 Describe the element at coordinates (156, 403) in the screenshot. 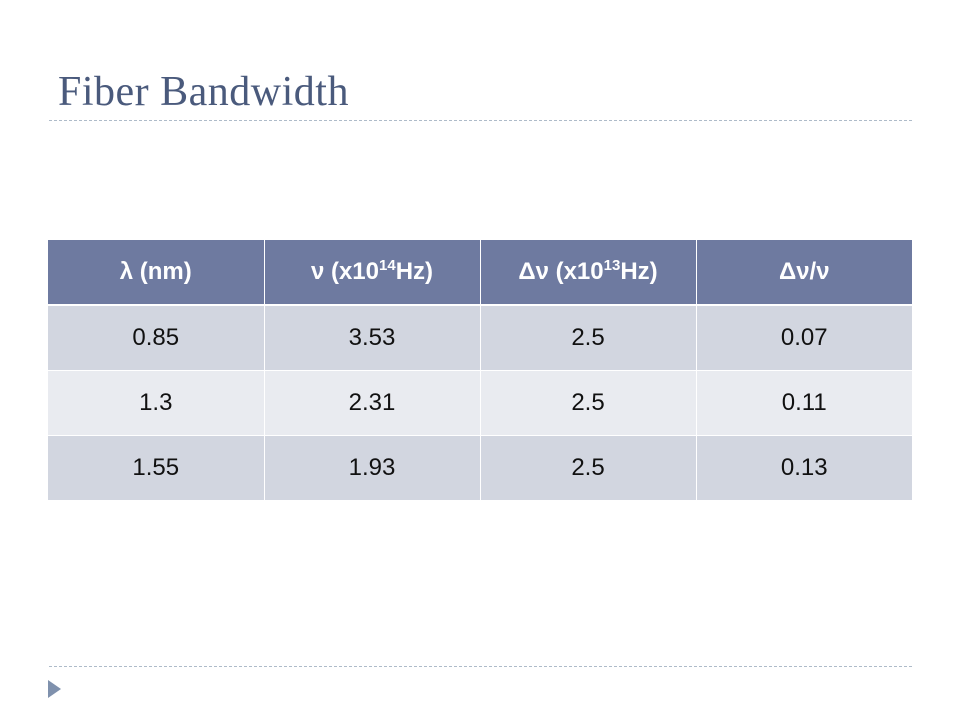

I see `table-cell: 1.3` at that location.